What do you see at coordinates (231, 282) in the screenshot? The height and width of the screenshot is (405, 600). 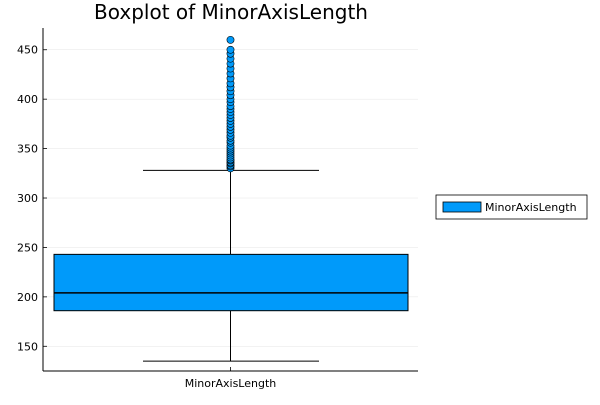 I see `iqr-box` at bounding box center [231, 282].